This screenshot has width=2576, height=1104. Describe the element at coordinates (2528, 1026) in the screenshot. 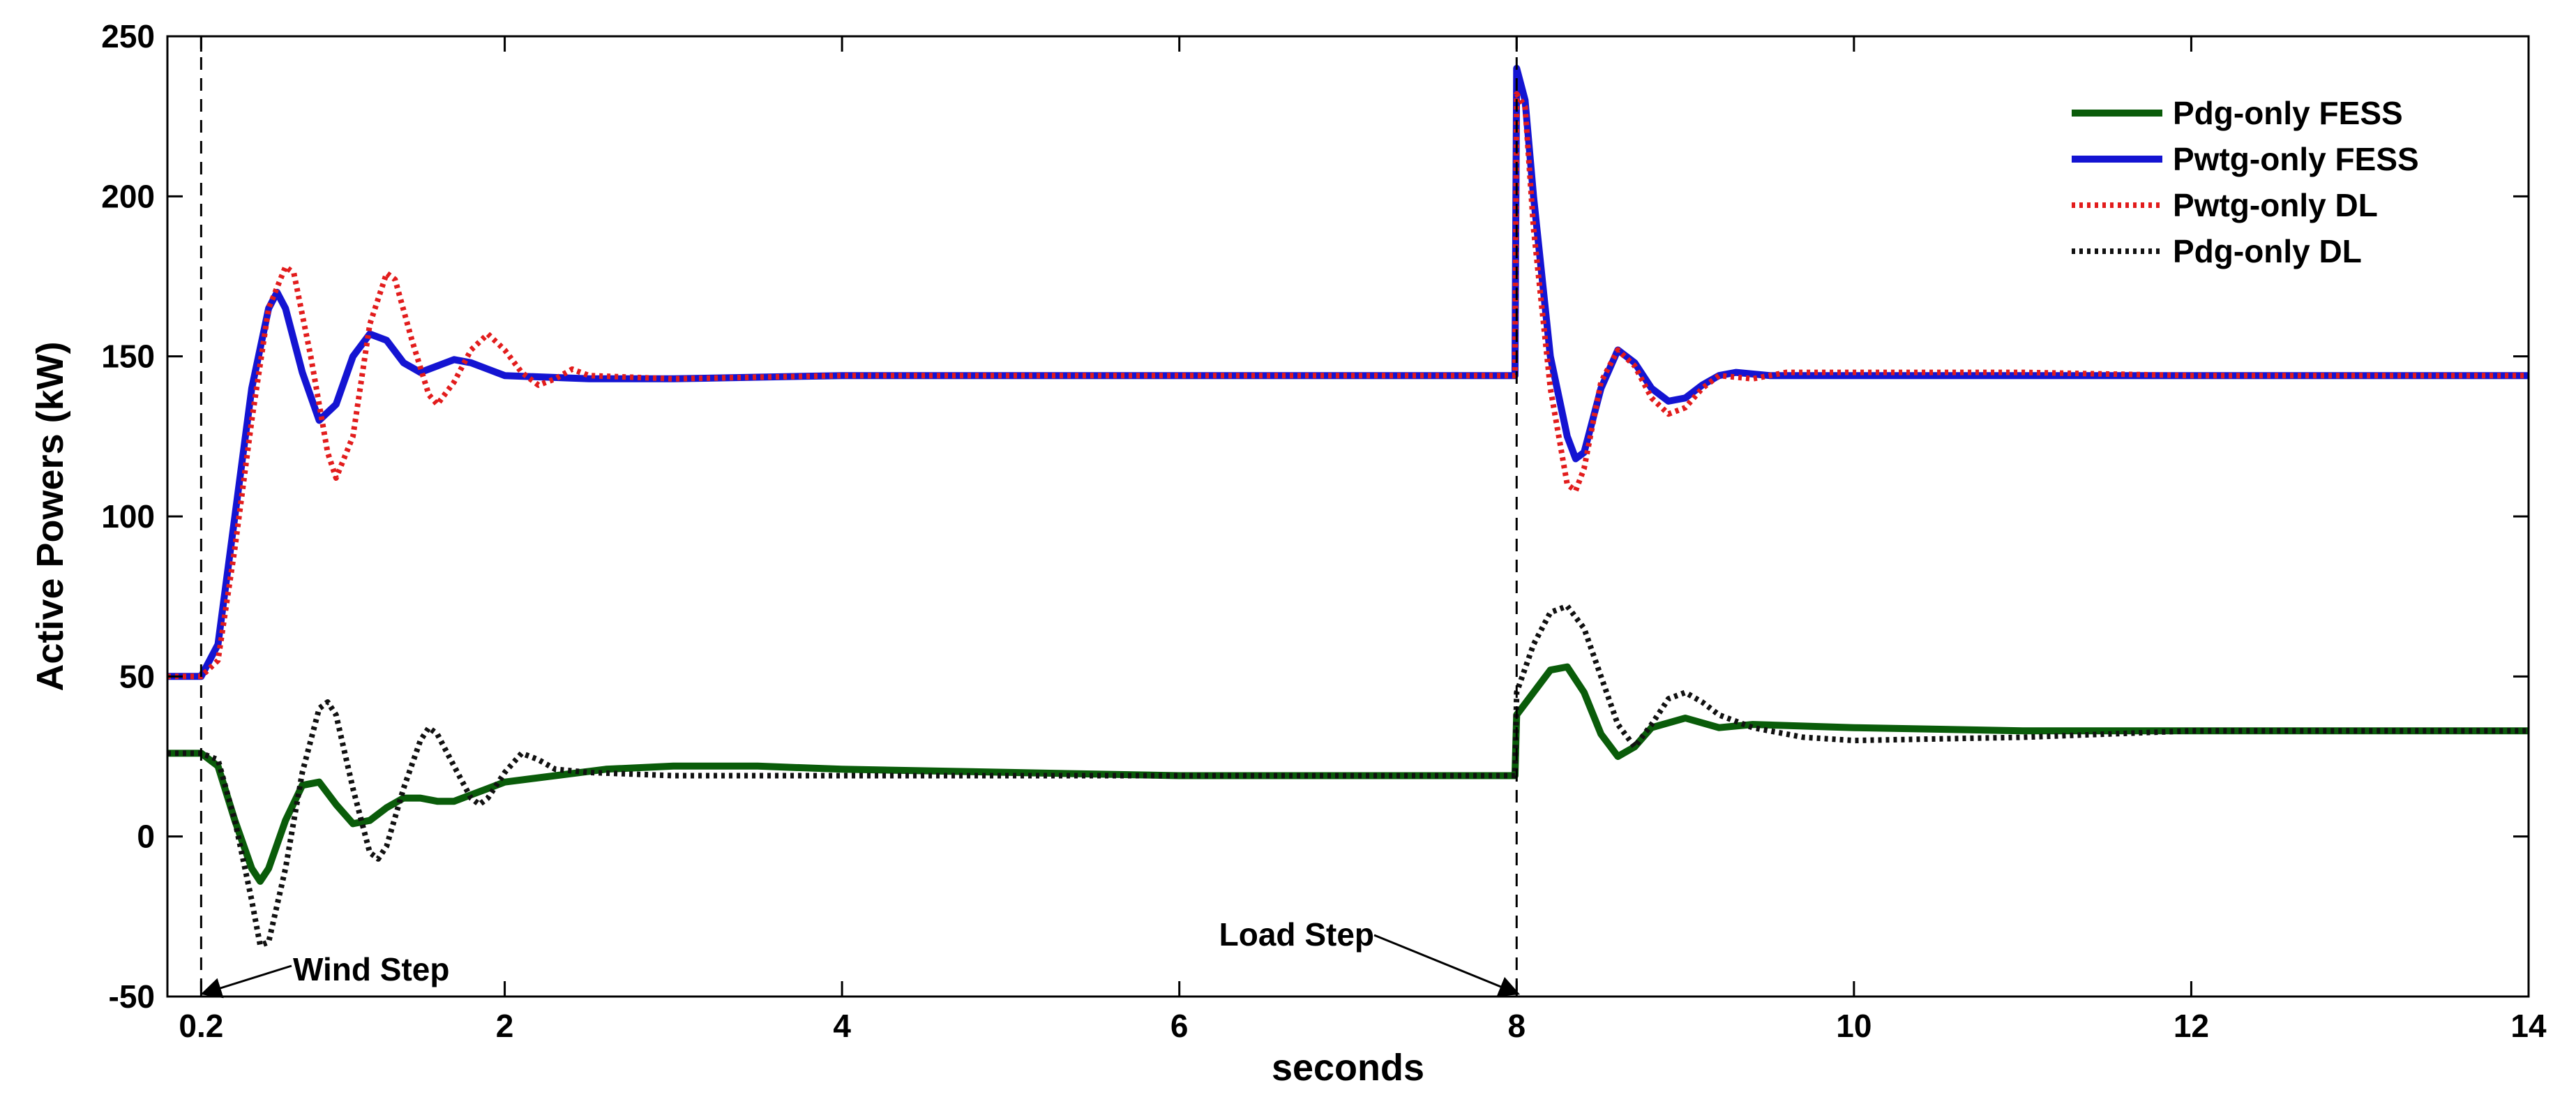

I see `x-tick-label: 14` at that location.